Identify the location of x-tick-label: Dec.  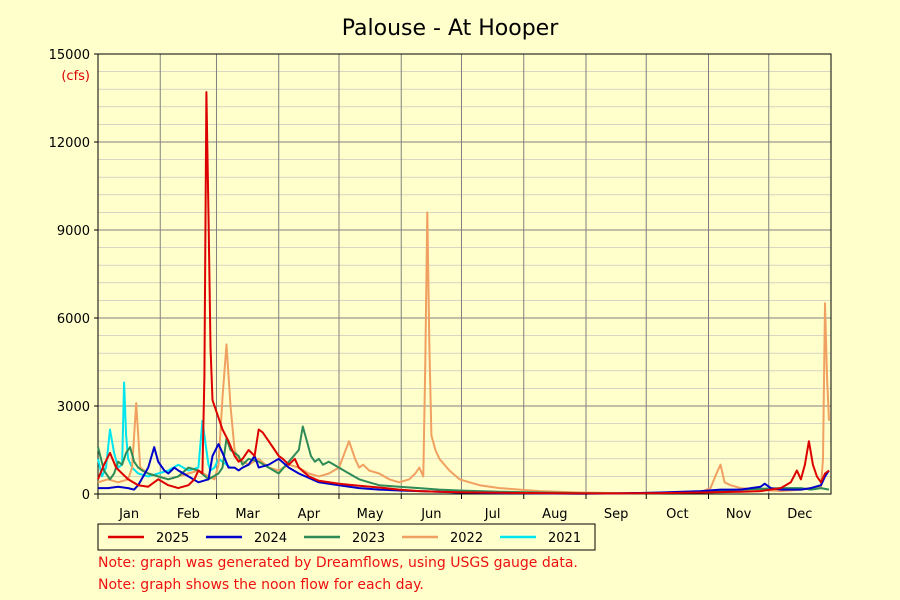
(799, 514).